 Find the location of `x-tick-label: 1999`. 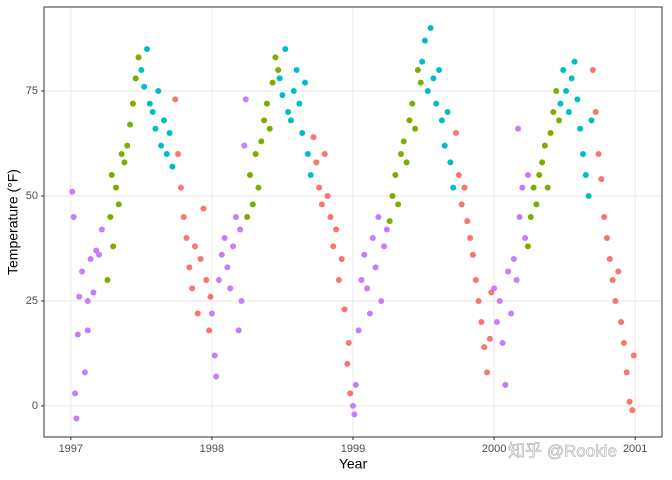

x-tick-label: 1999 is located at coordinates (353, 449).